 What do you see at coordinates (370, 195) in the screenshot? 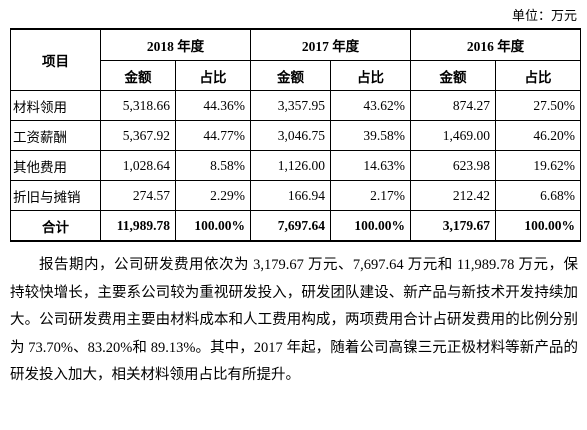
I see `cell: 2.17%` at bounding box center [370, 195].